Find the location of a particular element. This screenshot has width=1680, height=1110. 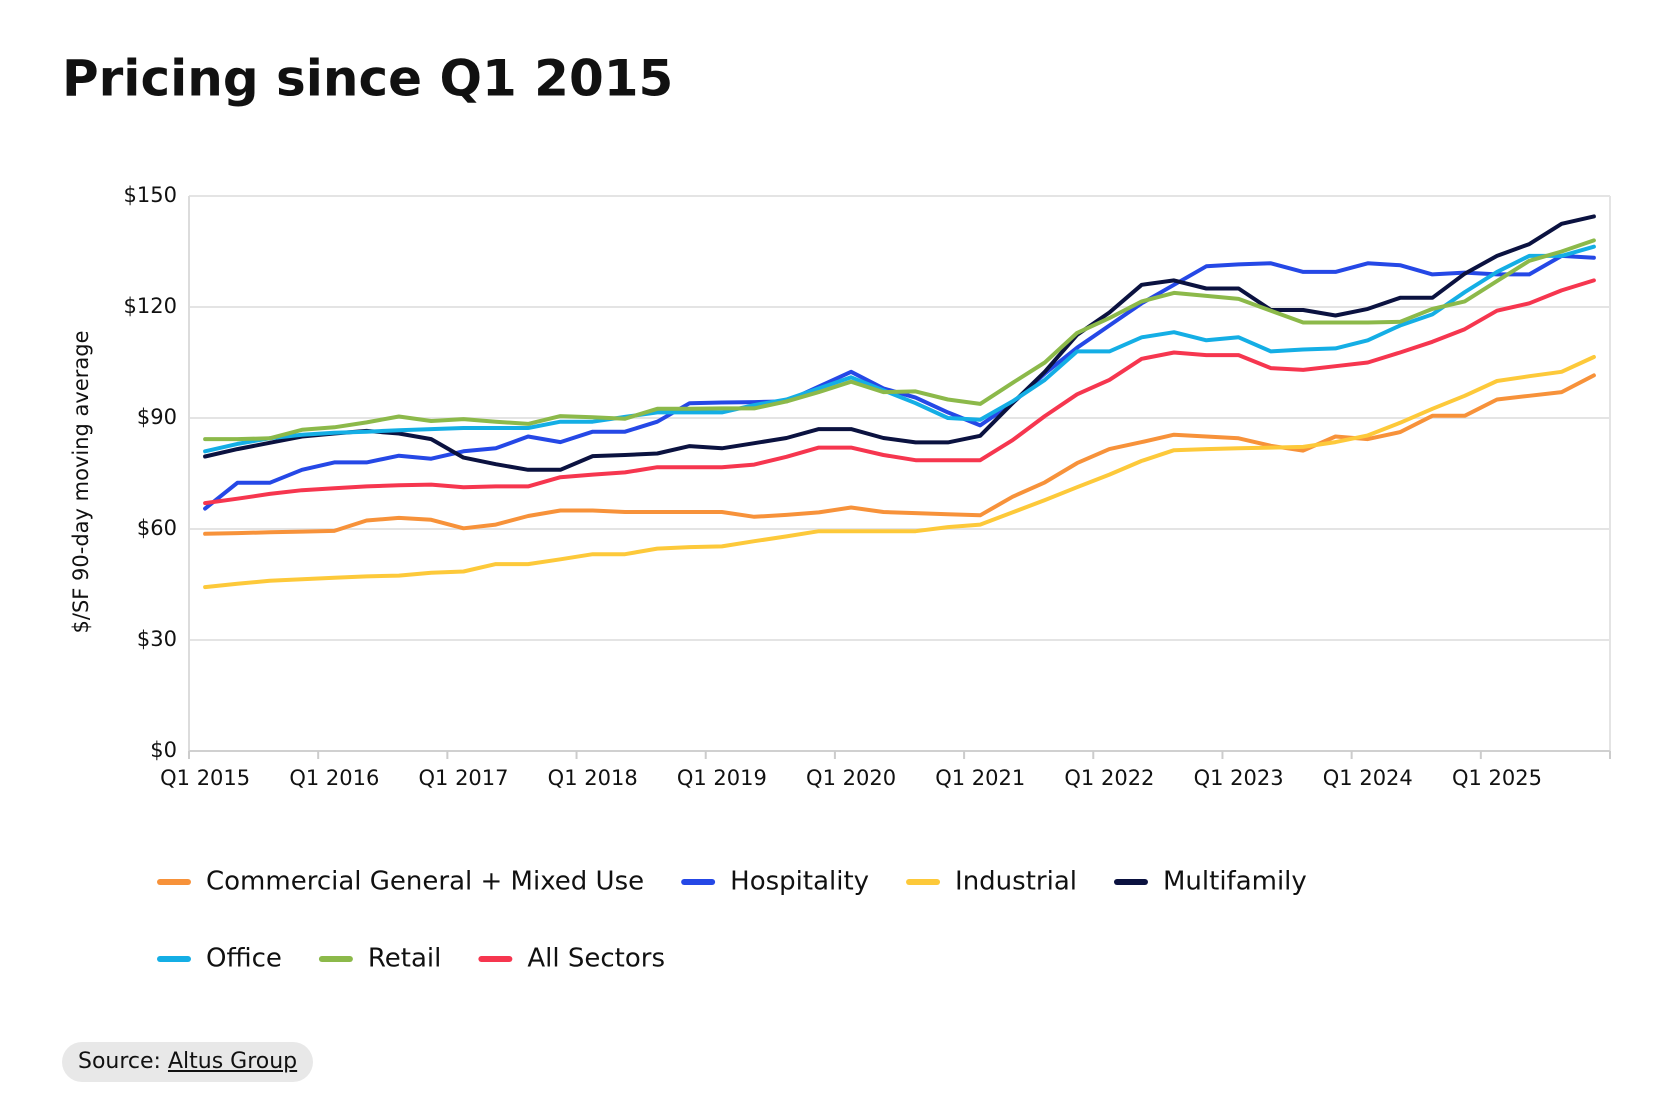

series-line is located at coordinates (899, 454).